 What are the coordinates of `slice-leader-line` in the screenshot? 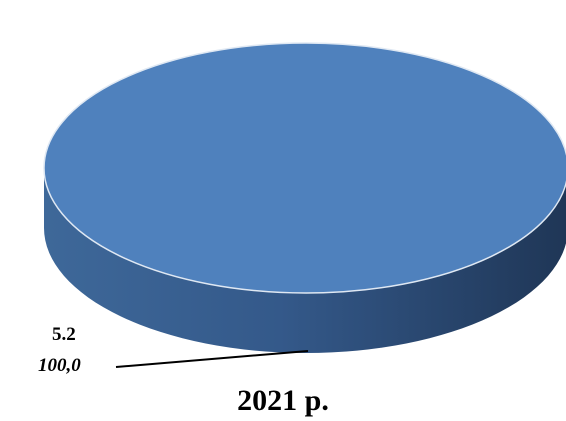 It's located at (212, 359).